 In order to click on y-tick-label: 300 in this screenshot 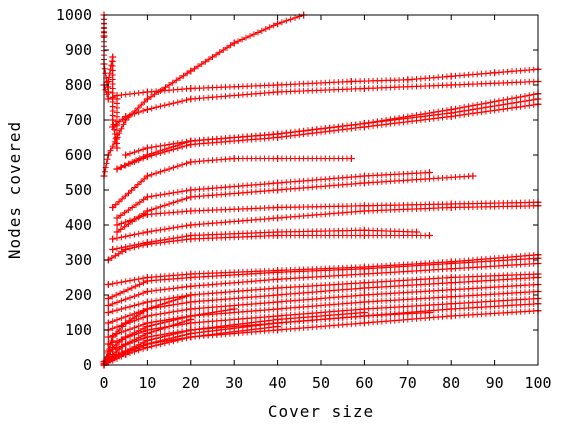, I will do `click(78, 260)`.